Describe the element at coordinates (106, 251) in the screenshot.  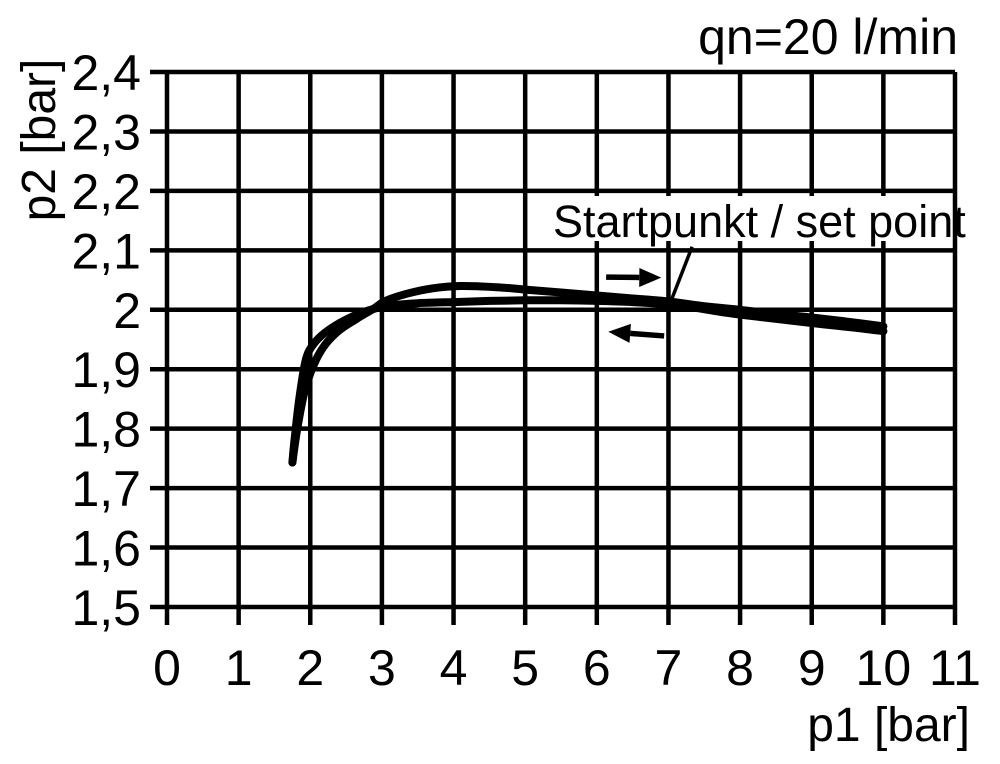
I see `y-tick-label: 2,1` at that location.